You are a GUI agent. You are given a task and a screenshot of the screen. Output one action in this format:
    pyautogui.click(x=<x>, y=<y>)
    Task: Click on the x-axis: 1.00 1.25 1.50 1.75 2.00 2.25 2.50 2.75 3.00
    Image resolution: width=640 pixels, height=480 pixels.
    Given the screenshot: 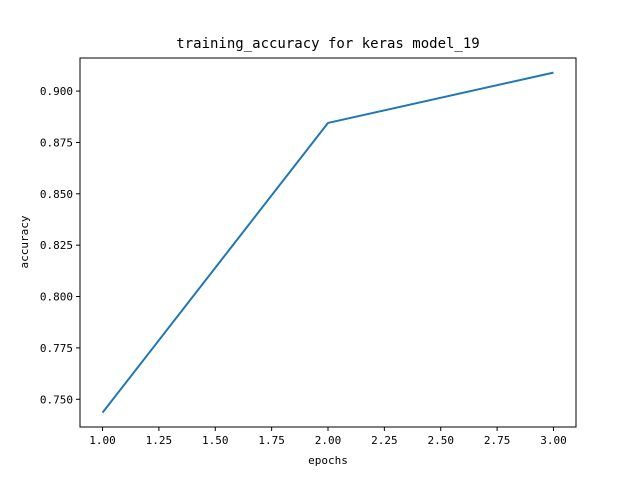 What is the action you would take?
    pyautogui.click(x=328, y=437)
    